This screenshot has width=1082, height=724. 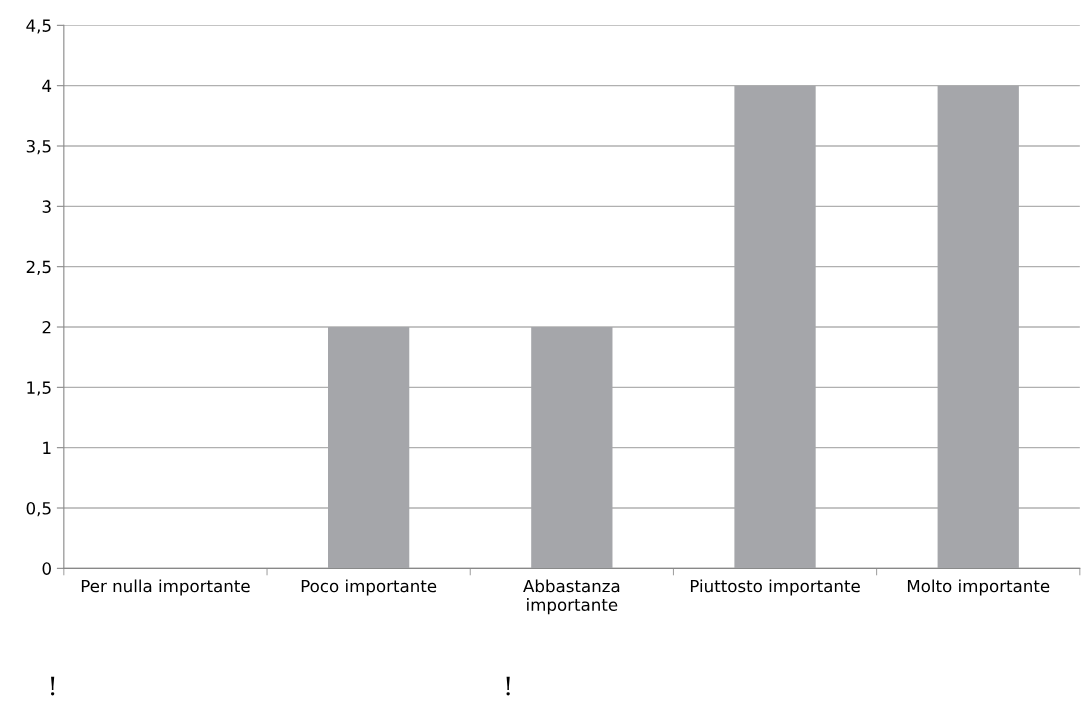 I want to click on y-tick-label: 2,5, so click(x=38, y=267).